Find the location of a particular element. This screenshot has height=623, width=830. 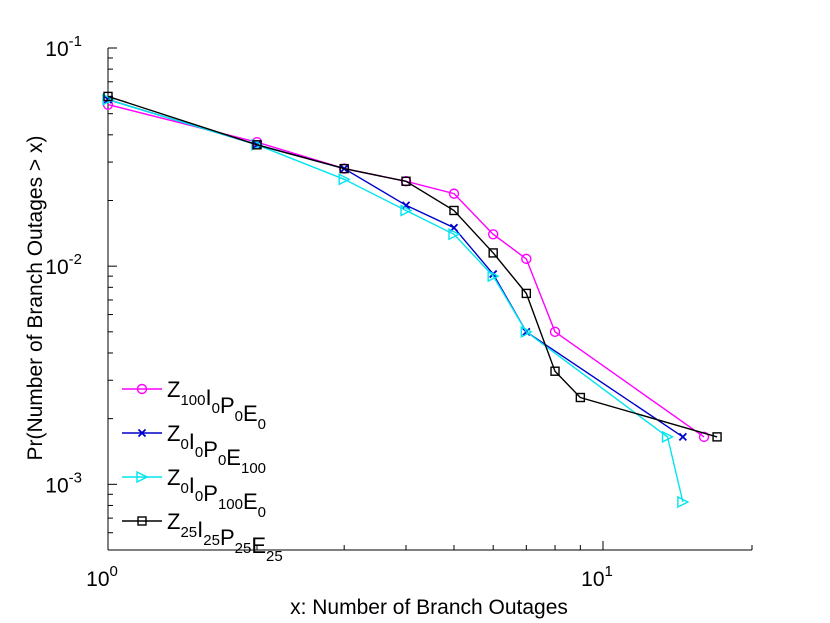

legend-entry: Z25I25P25E25 is located at coordinates (202, 537).